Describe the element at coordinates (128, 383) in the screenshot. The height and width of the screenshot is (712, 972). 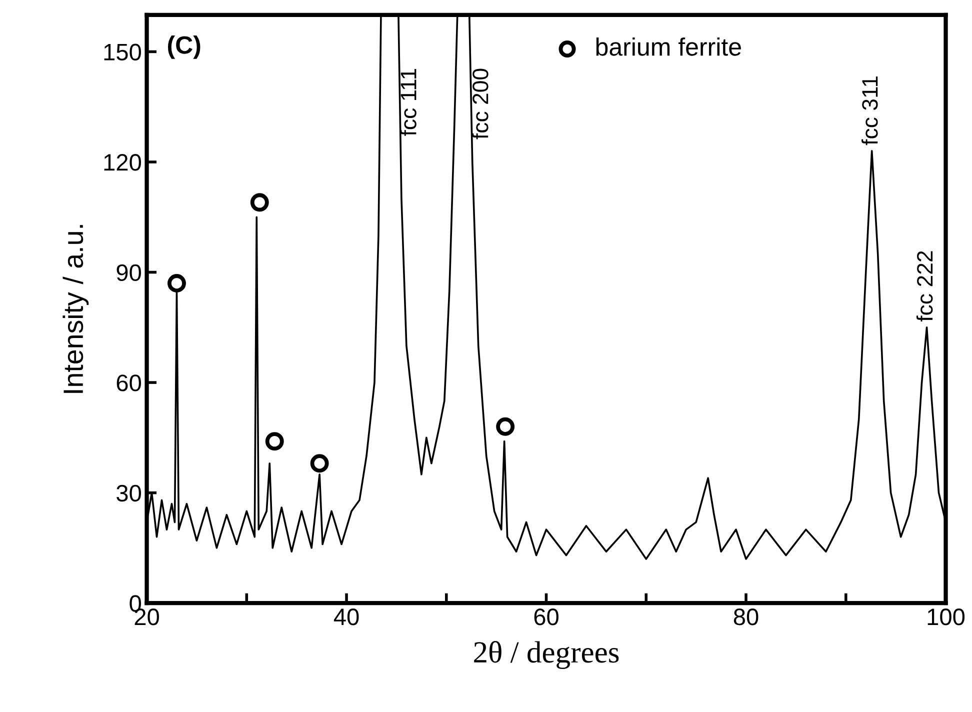
I see `y-tick-label: 60` at that location.